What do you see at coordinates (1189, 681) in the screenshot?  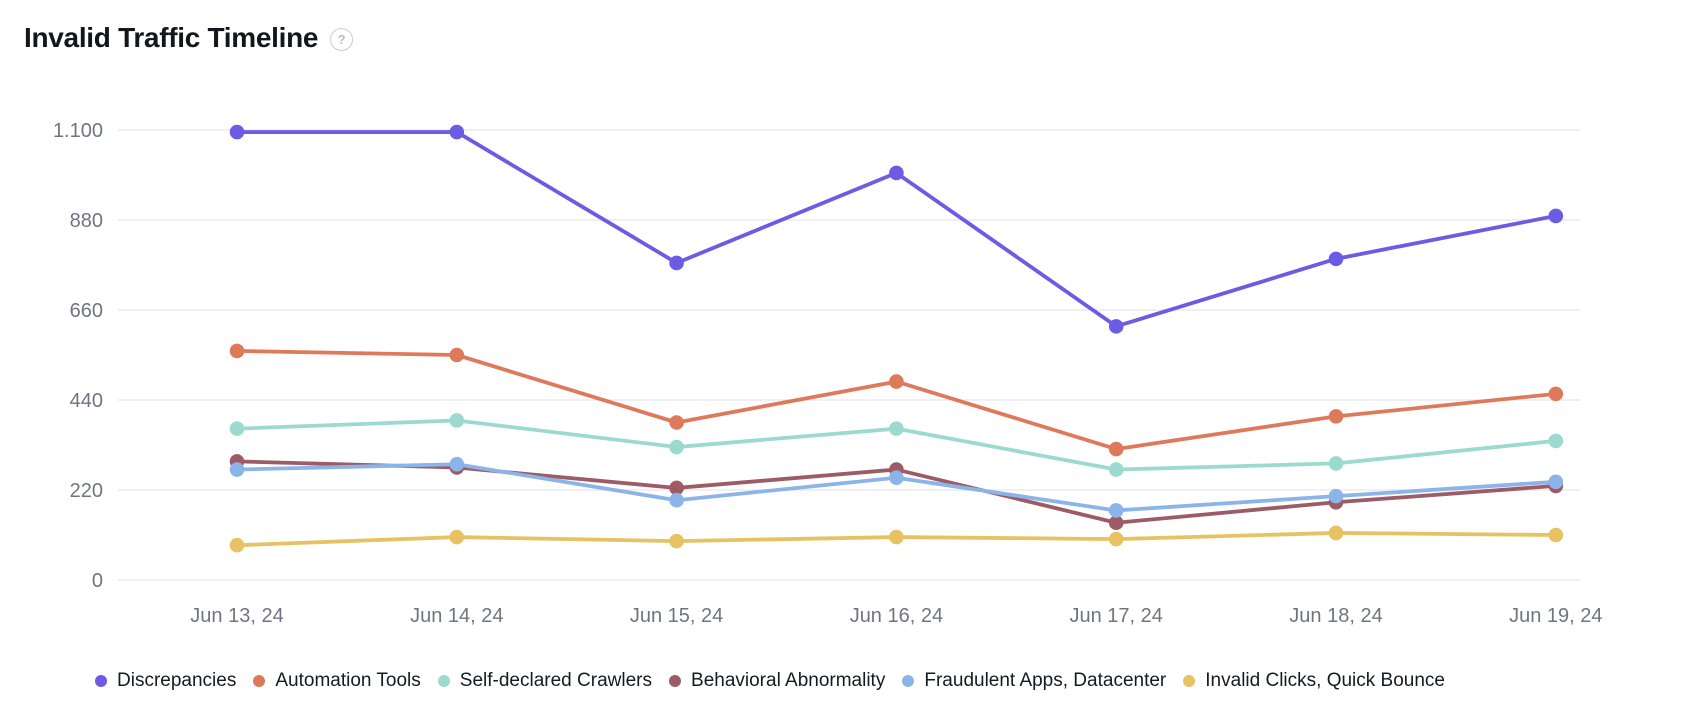 I see `legend-dot-invalid-clicks-quick-bounce` at bounding box center [1189, 681].